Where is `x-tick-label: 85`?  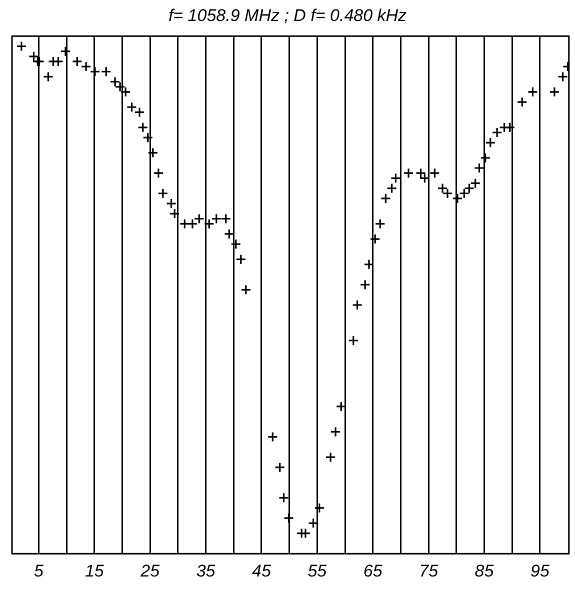 x-tick-label: 85 is located at coordinates (484, 571).